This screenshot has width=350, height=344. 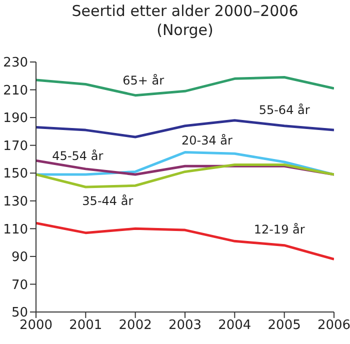 I want to click on series-label: 35-44 år, so click(x=108, y=201).